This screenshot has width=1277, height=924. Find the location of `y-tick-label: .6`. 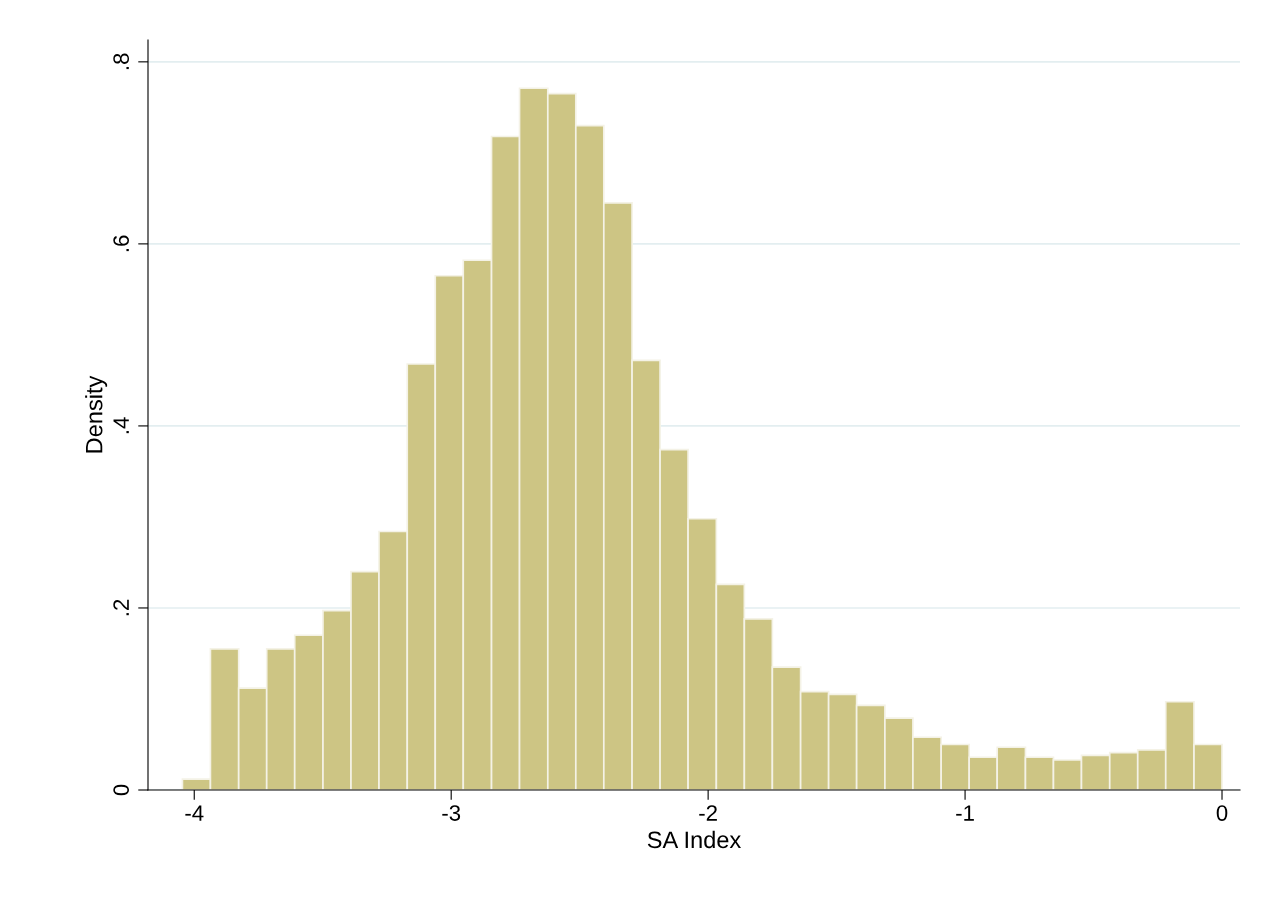

y-tick-label: .6 is located at coordinates (121, 243).